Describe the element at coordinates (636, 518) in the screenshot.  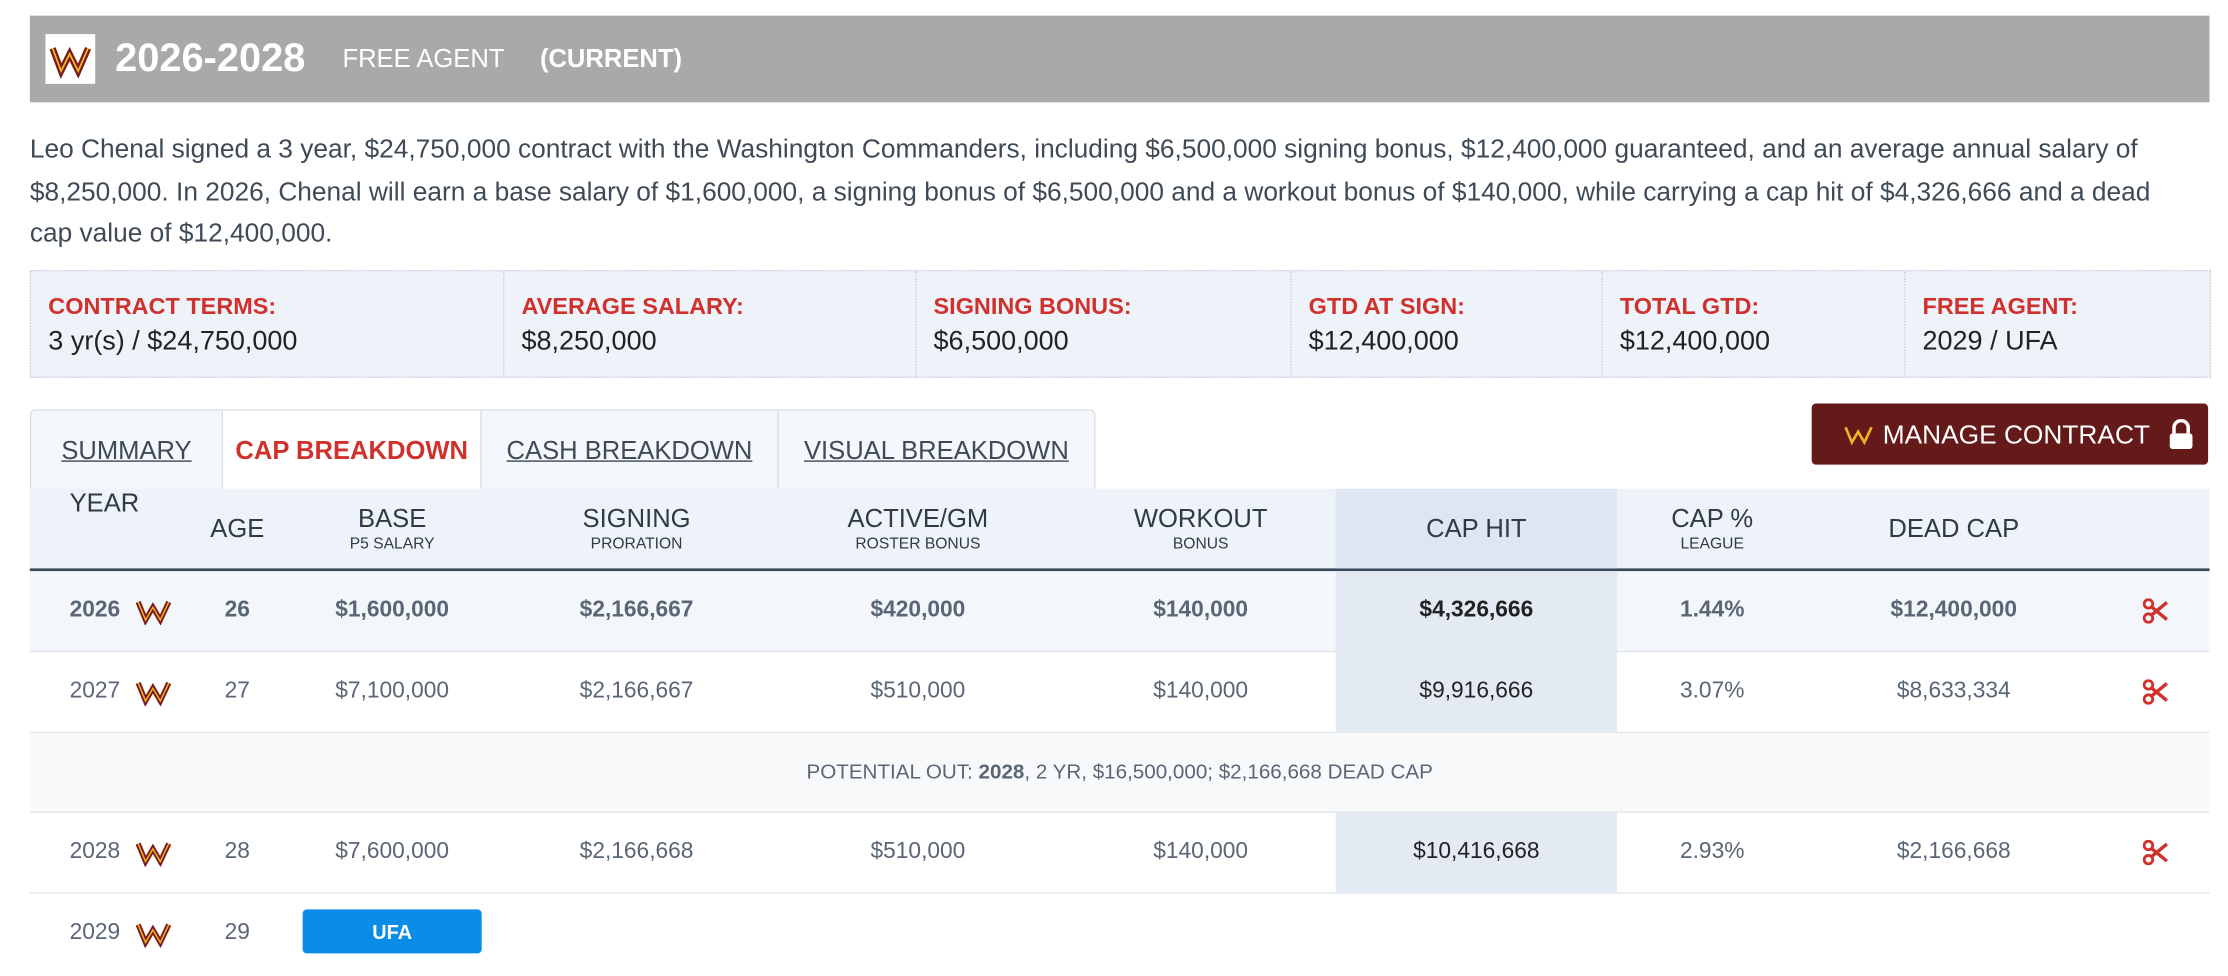
I see `column-title: SIGNING` at that location.